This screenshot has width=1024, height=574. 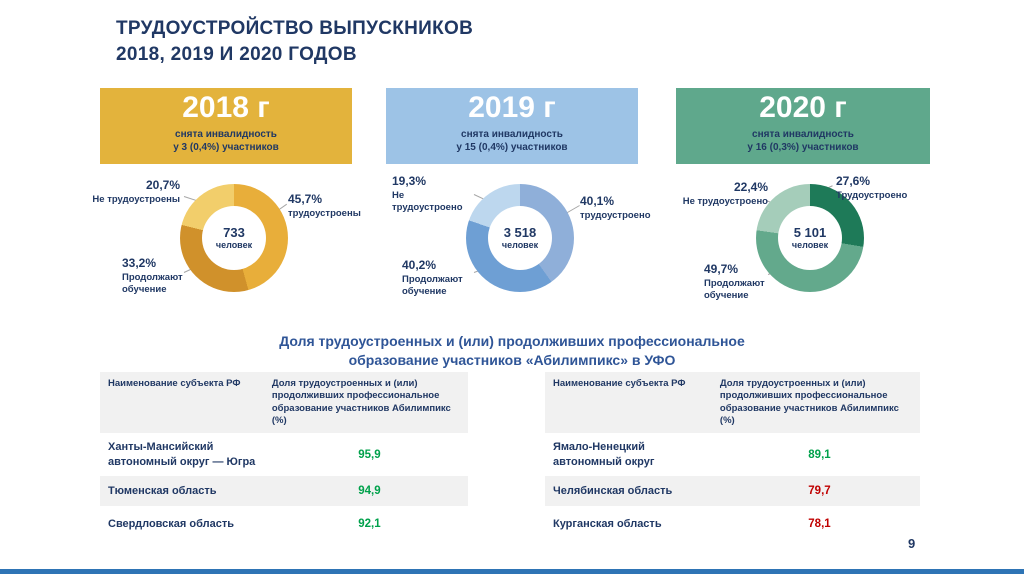 I want to click on region-name: Курганская область, so click(x=607, y=523).